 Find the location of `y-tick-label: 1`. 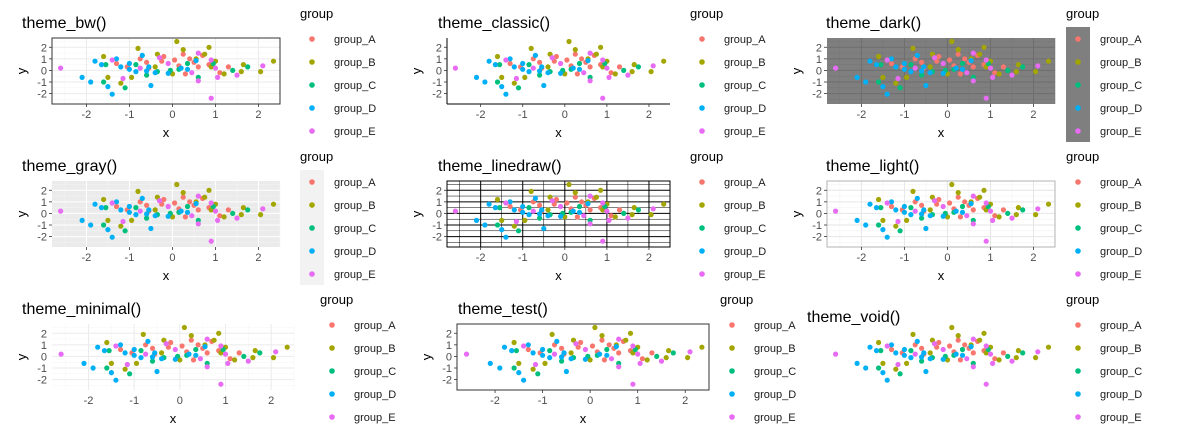

y-tick-label: 1 is located at coordinates (439, 203).